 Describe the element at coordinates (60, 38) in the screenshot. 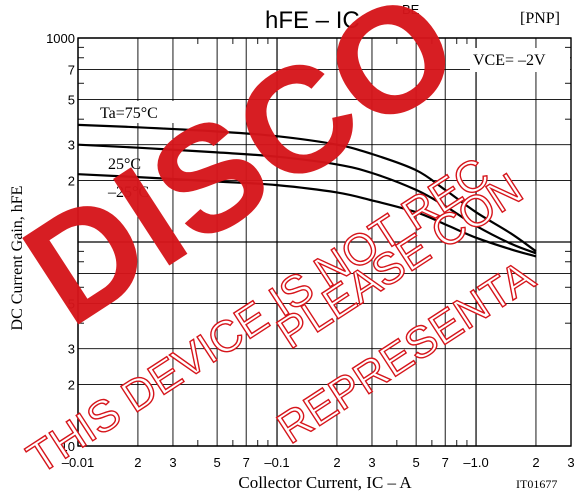

I see `y-tick-label: 1000` at that location.